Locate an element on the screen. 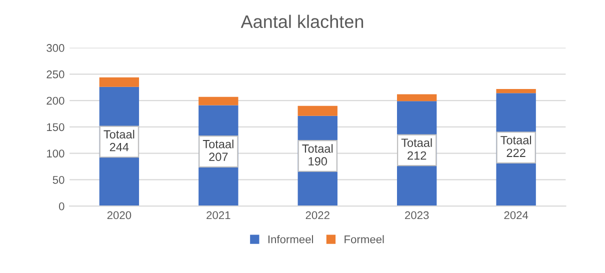 This screenshot has height=273, width=605. y-tick-label: 250 is located at coordinates (55, 74).